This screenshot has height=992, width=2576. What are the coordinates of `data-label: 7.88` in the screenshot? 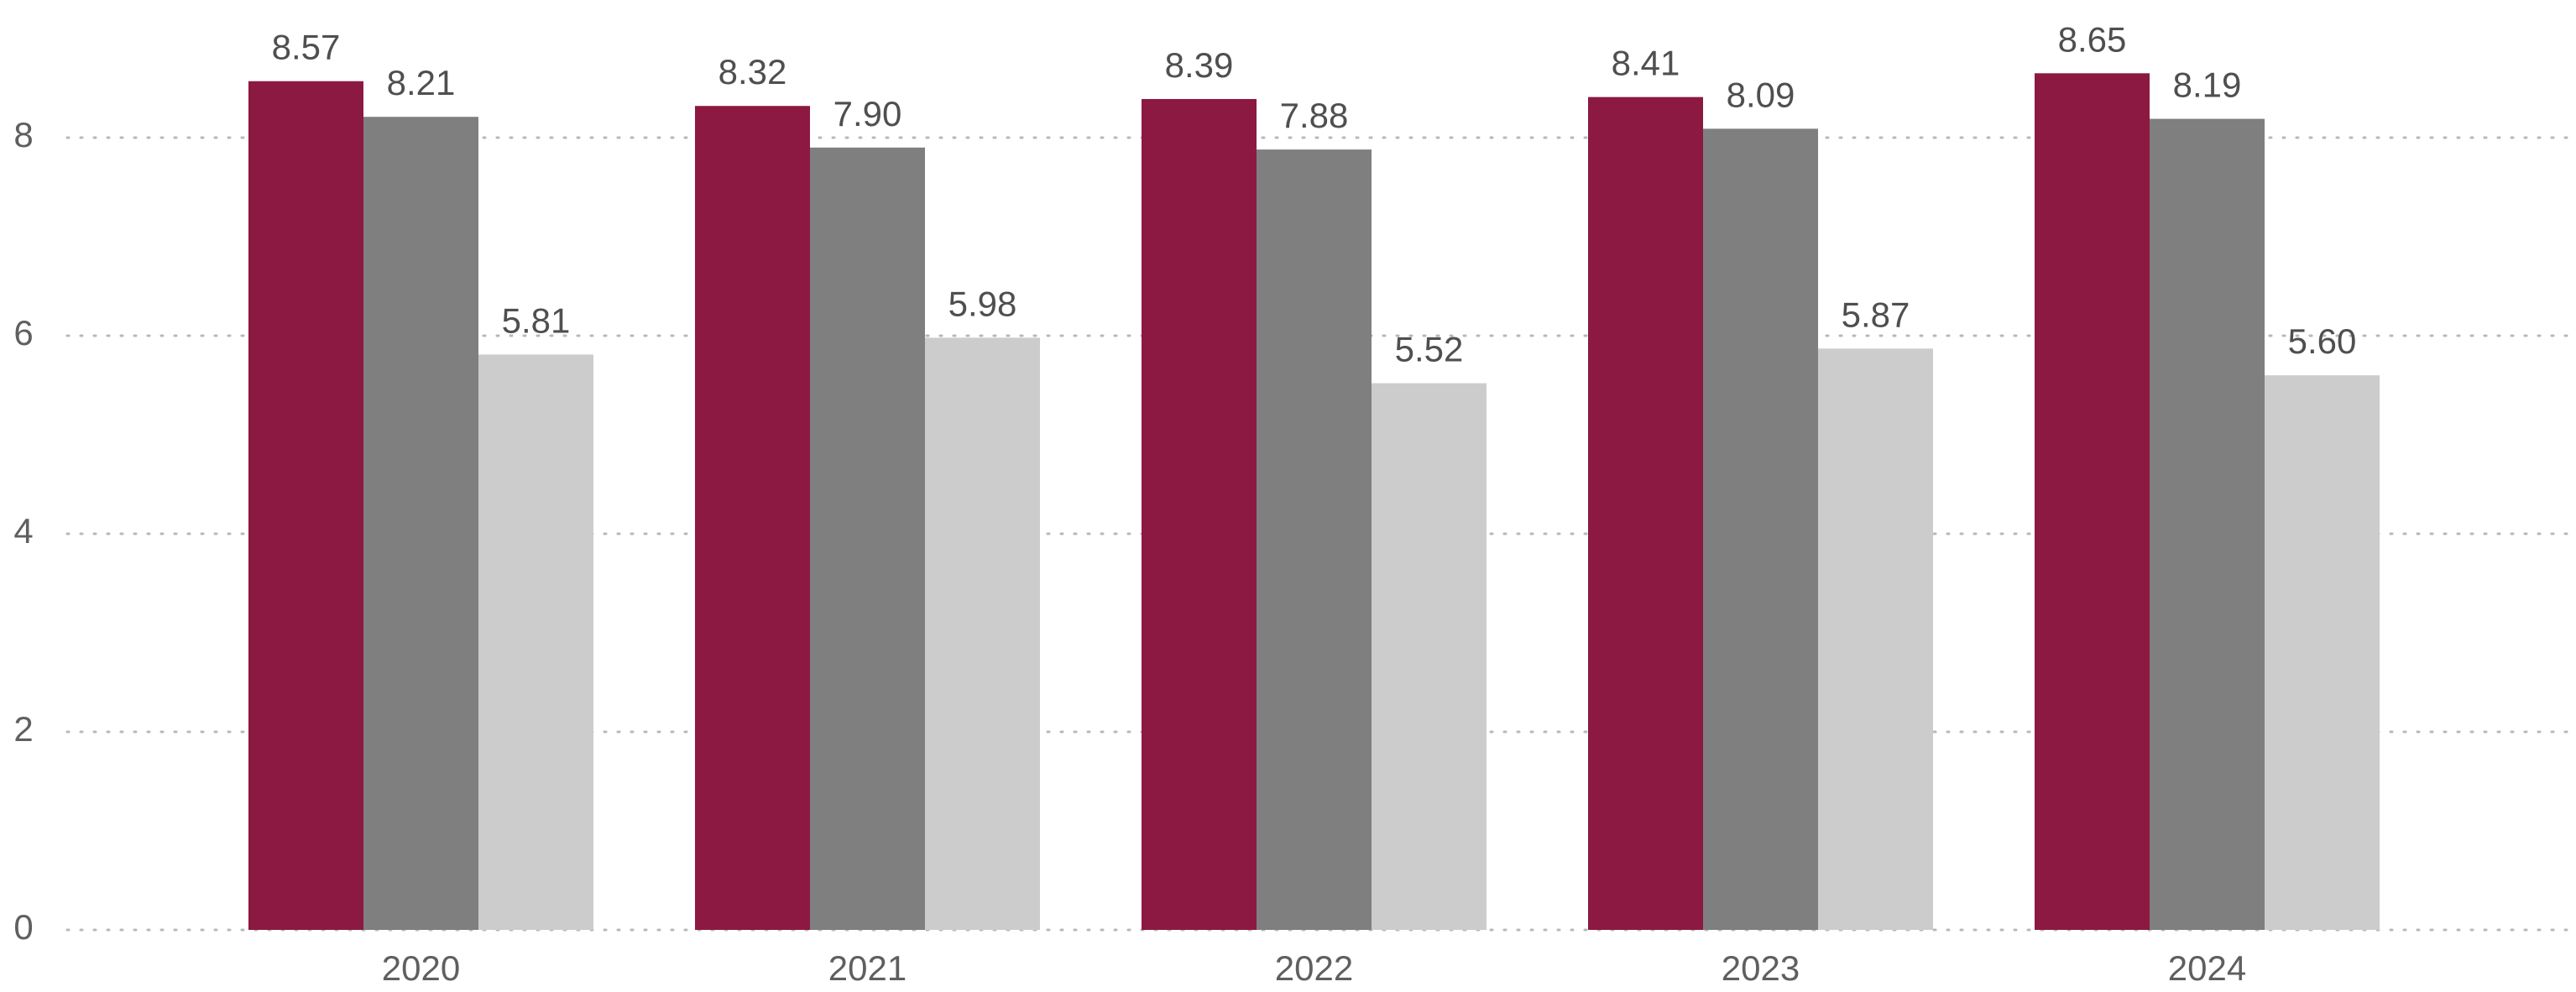 It's located at (1314, 116).